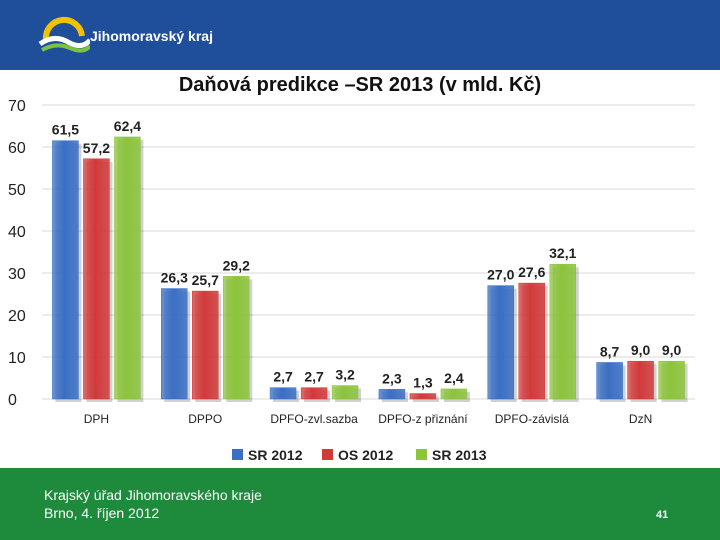 The image size is (720, 540). Describe the element at coordinates (153, 495) in the screenshot. I see `footer-office: Krajský úřad Jihomoravského kraje` at that location.